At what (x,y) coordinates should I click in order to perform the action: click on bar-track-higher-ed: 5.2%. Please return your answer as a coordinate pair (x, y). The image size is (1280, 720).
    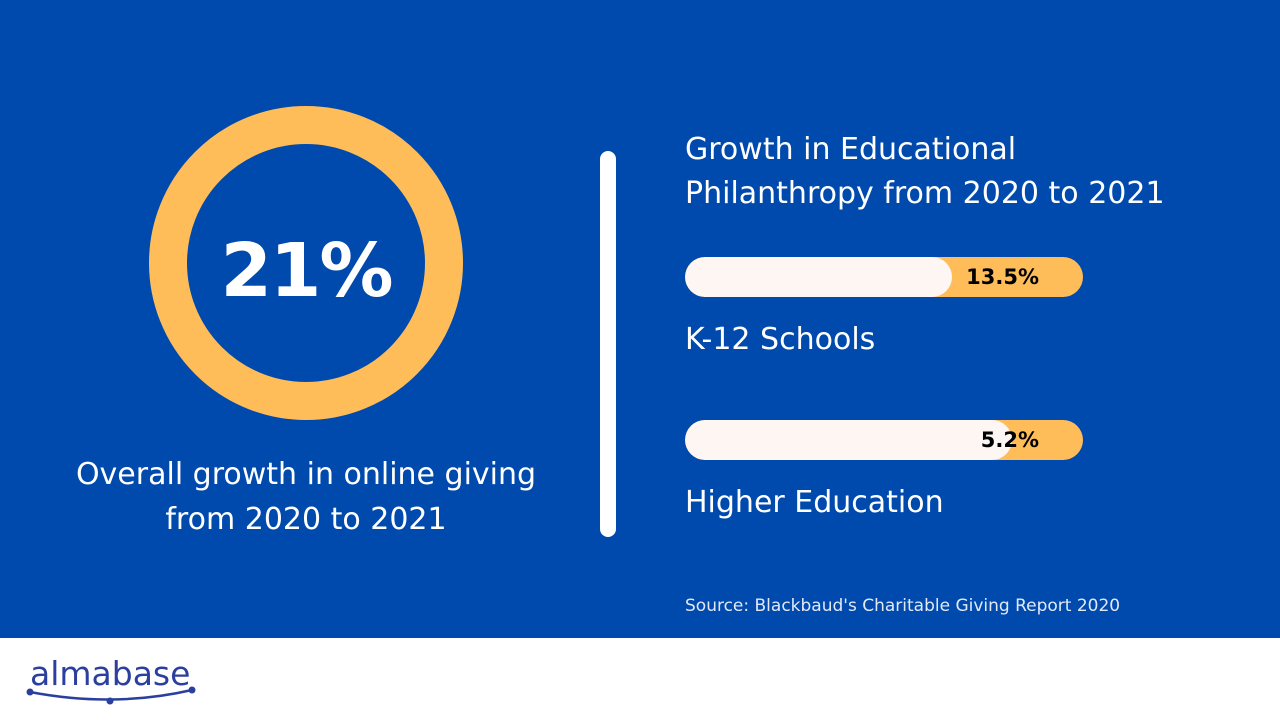
    Looking at the image, I should click on (884, 440).